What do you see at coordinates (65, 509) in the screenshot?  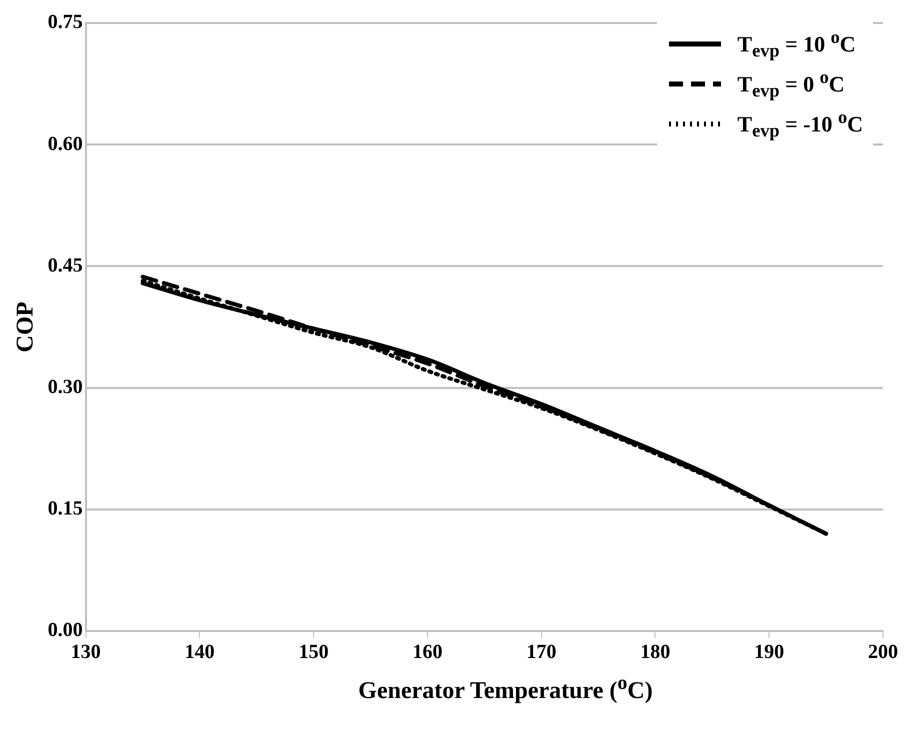 I see `y-tick-label: 0.15` at bounding box center [65, 509].